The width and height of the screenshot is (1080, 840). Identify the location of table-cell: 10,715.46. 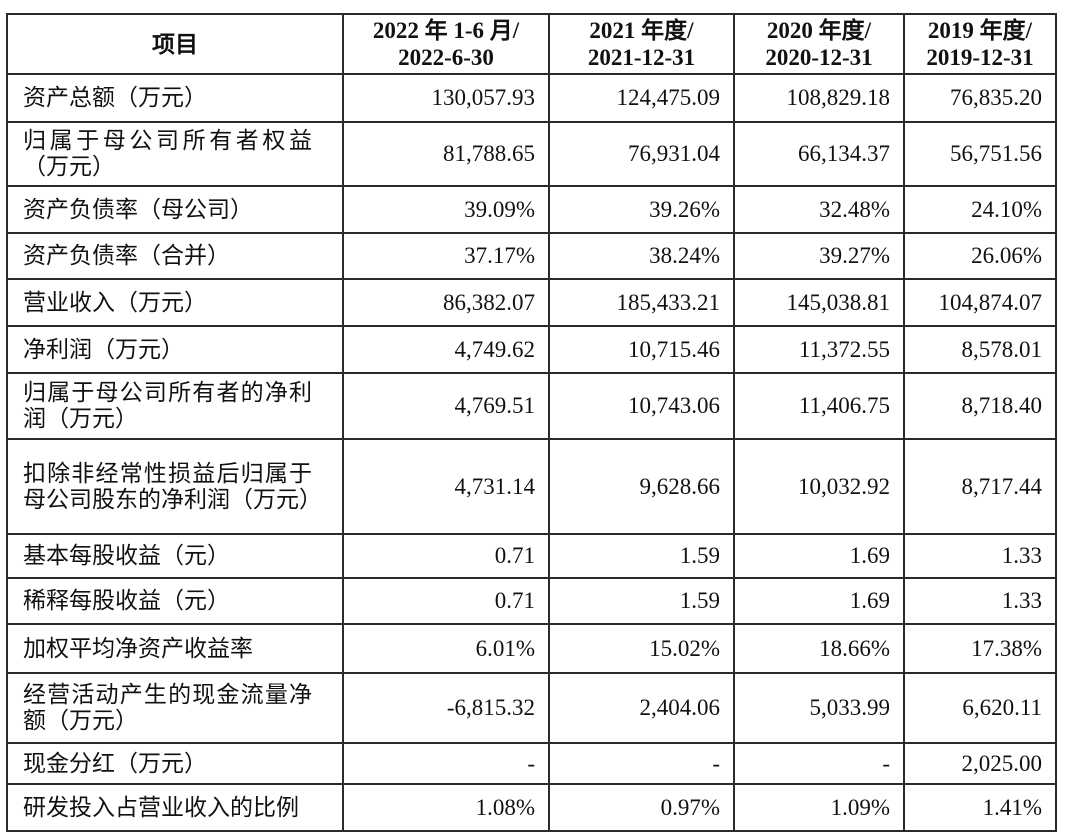
(641, 349).